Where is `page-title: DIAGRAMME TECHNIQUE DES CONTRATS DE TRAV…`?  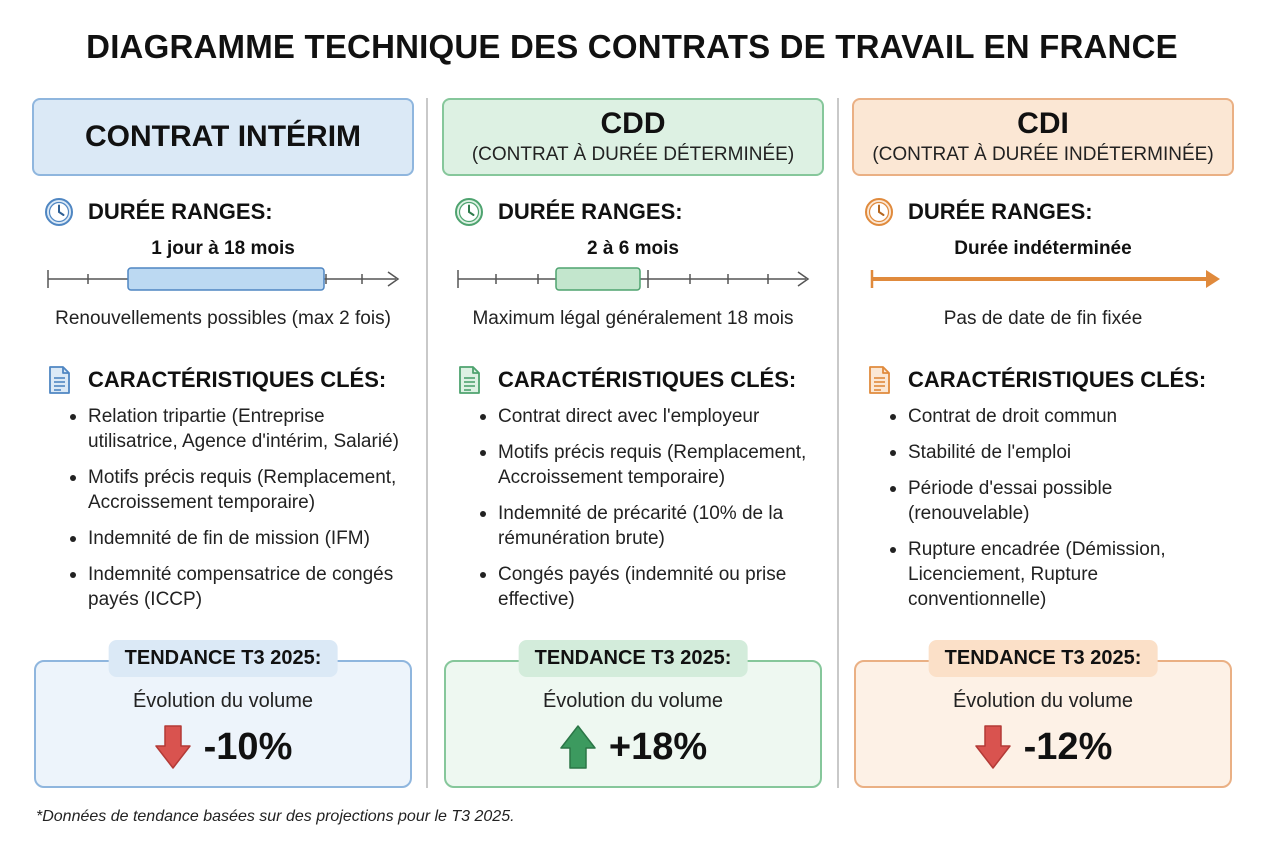 page-title: DIAGRAMME TECHNIQUE DES CONTRATS DE TRAV… is located at coordinates (632, 46).